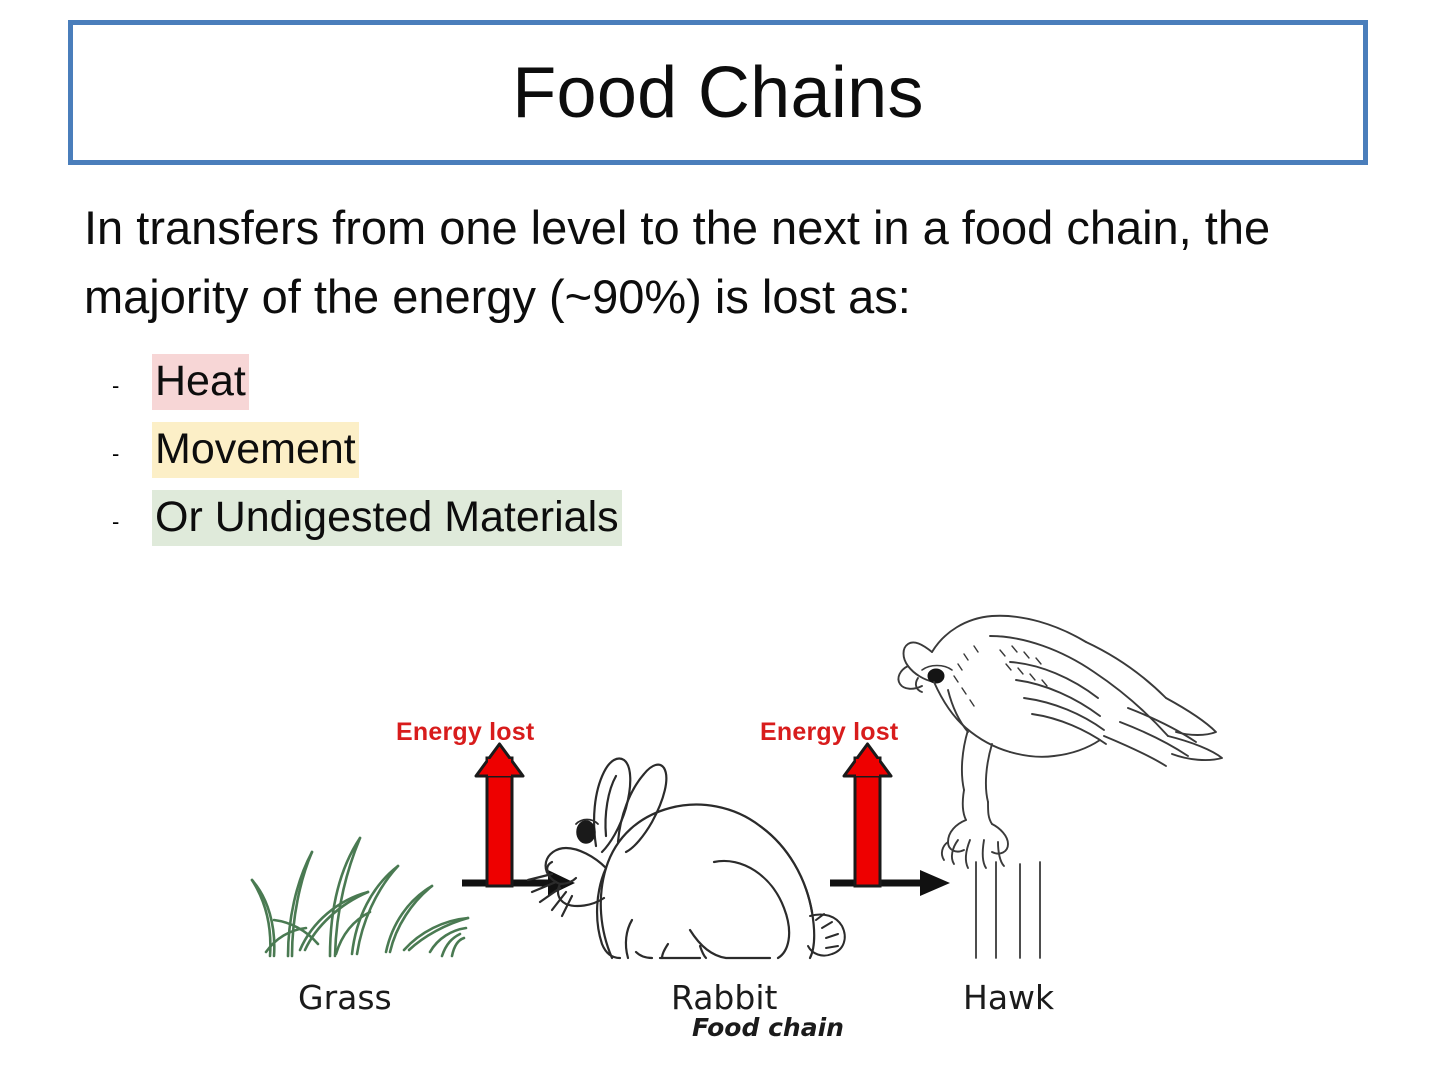  I want to click on energy-lost-label-2: Energy lost, so click(829, 732).